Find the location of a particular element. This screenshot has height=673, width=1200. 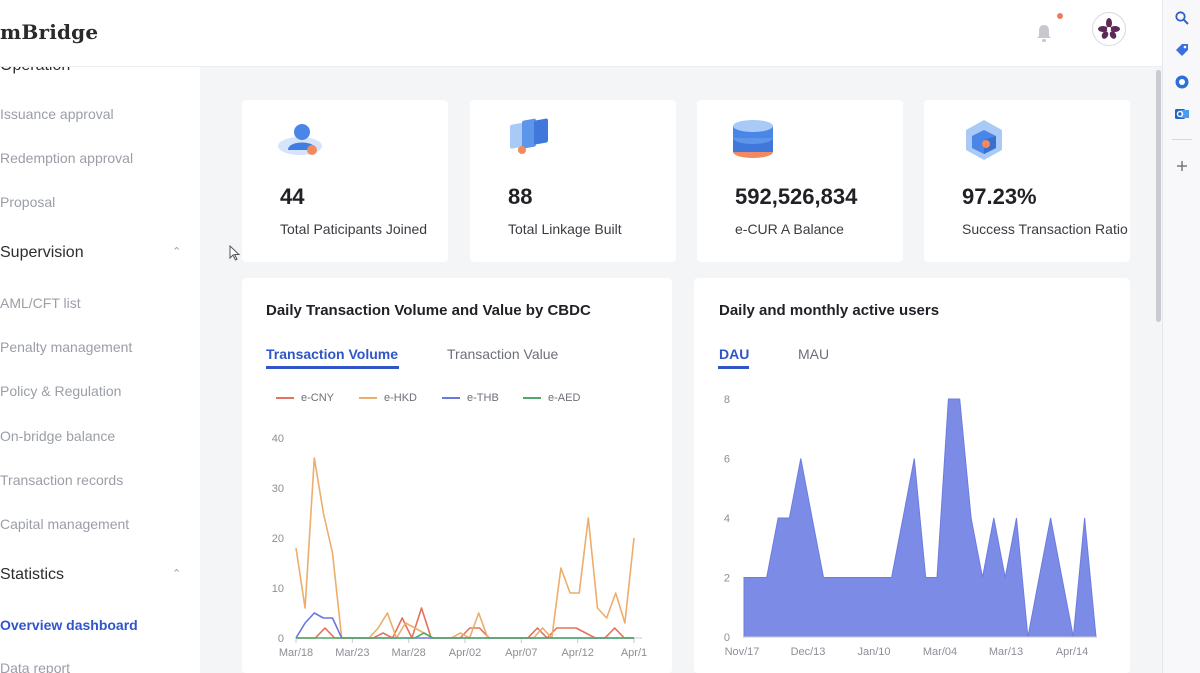

top-bar: mBridge is located at coordinates (581, 33).